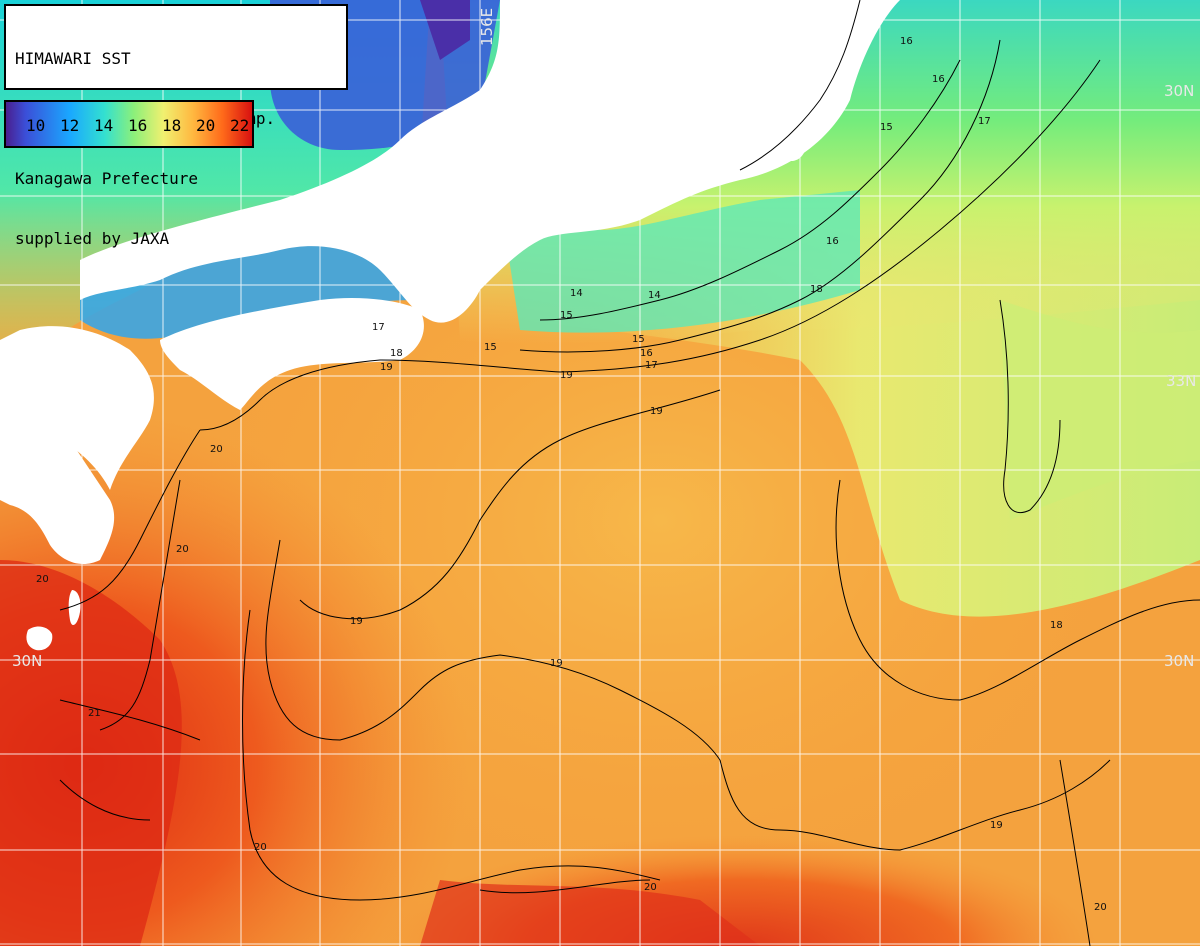 The height and width of the screenshot is (946, 1200). Describe the element at coordinates (487, 26) in the screenshot. I see `lon-label-156e: 156E` at that location.